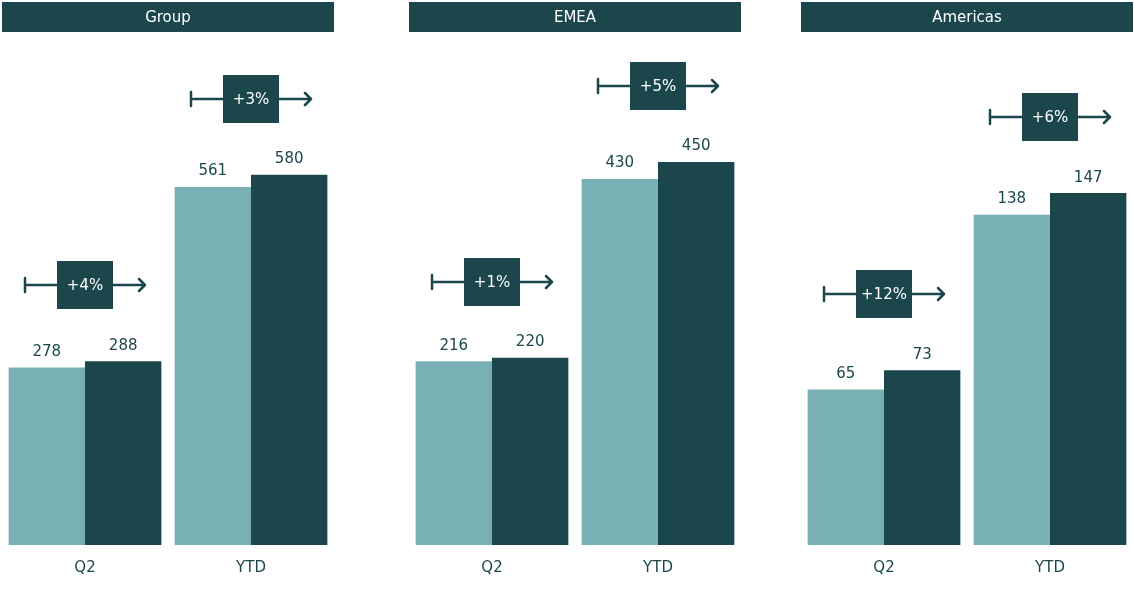 This screenshot has width=1134, height=597. I want to click on data-label: 561, so click(213, 170).